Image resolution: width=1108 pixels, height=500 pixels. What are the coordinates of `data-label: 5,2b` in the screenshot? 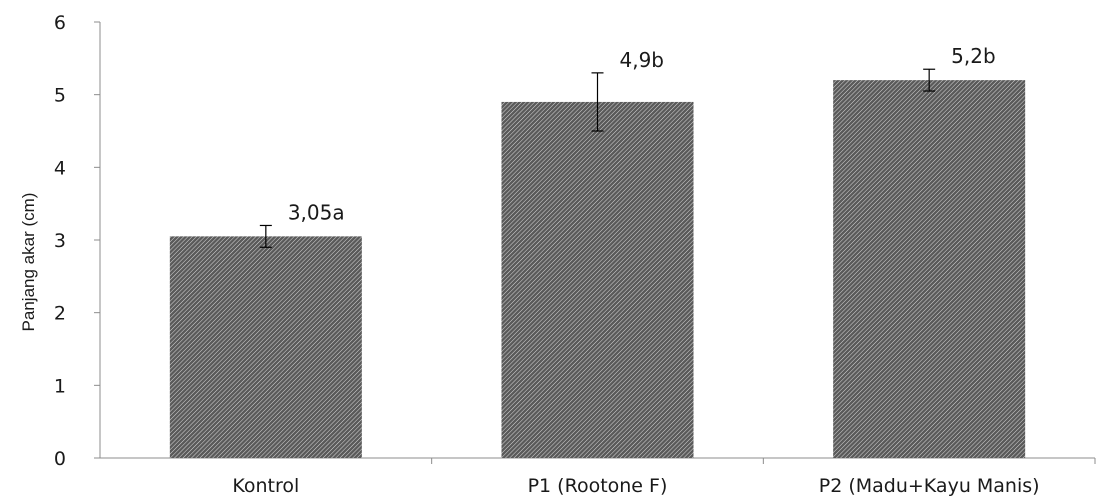 It's located at (973, 56).